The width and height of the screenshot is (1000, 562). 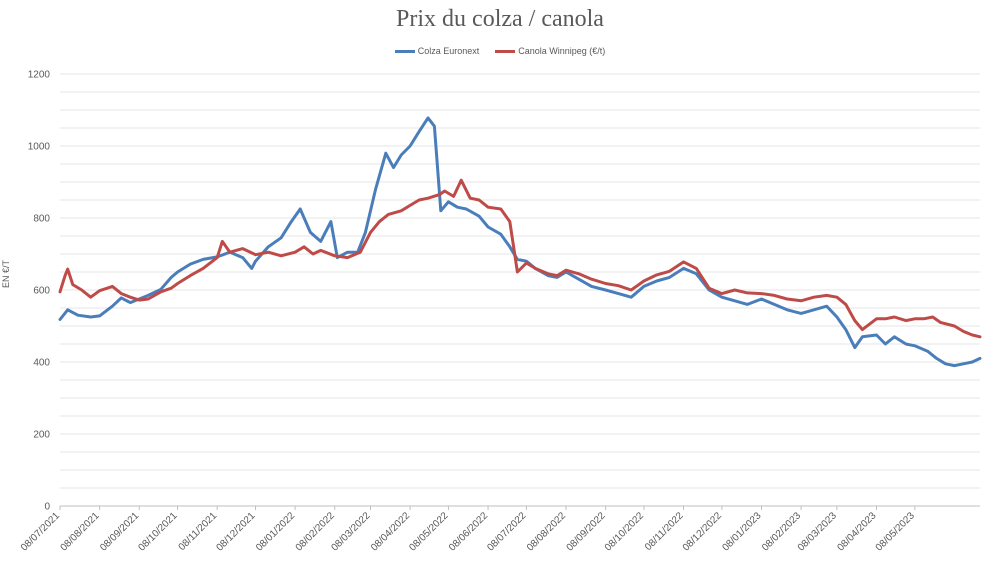 What do you see at coordinates (41, 435) in the screenshot?
I see `y-tick-label: 200` at bounding box center [41, 435].